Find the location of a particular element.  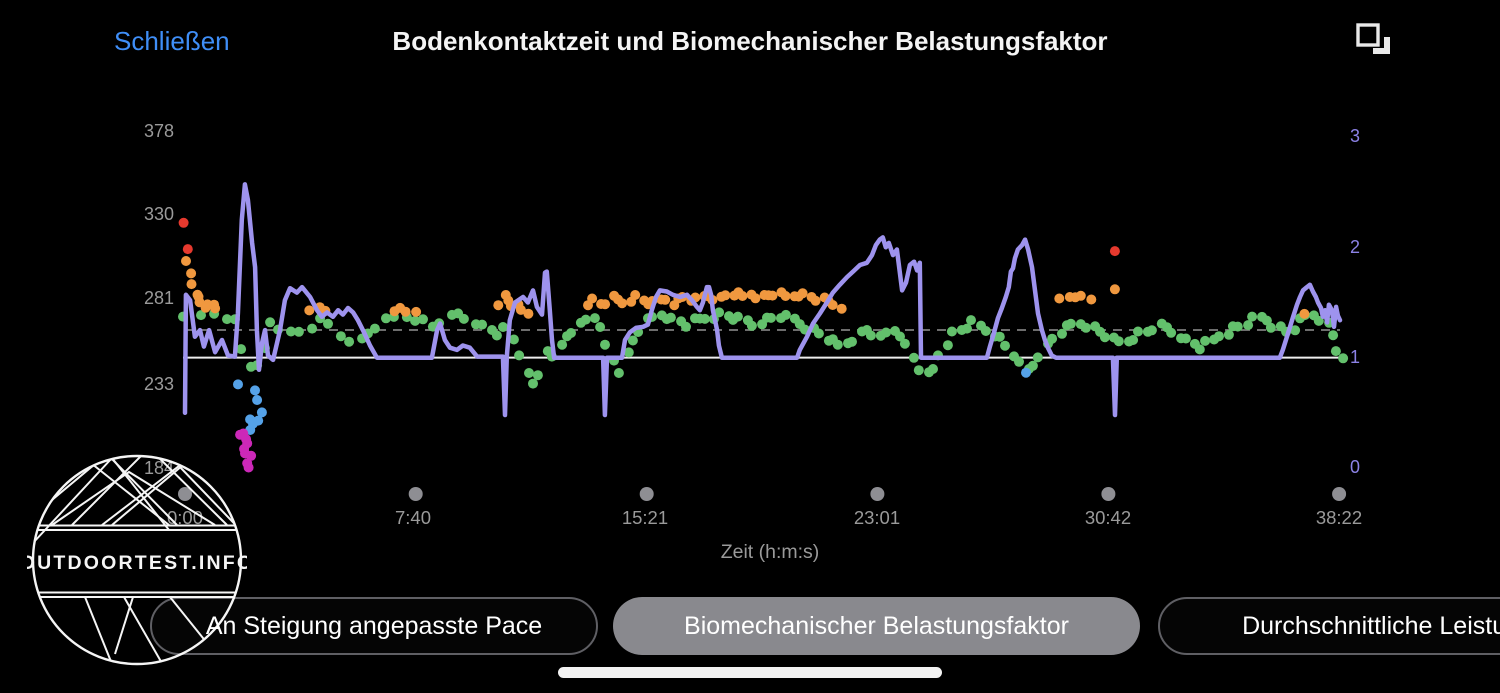

y-right-tick-0: 0 is located at coordinates (1355, 467).